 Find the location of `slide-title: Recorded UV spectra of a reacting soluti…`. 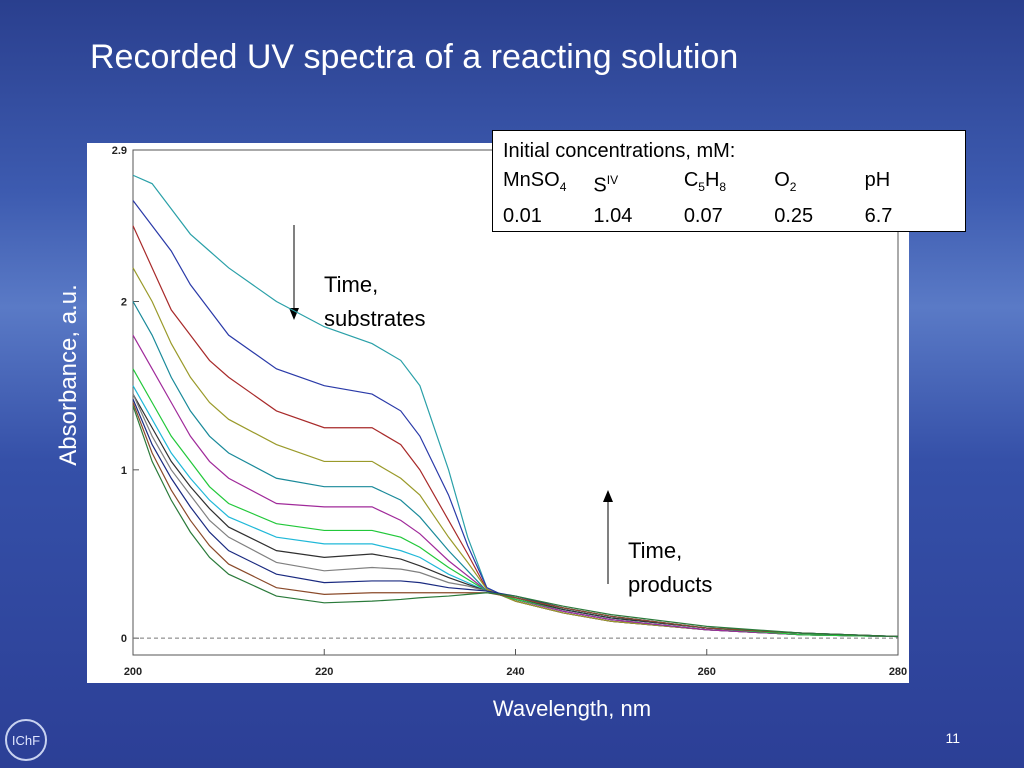

slide-title: Recorded UV spectra of a reacting soluti… is located at coordinates (414, 57).